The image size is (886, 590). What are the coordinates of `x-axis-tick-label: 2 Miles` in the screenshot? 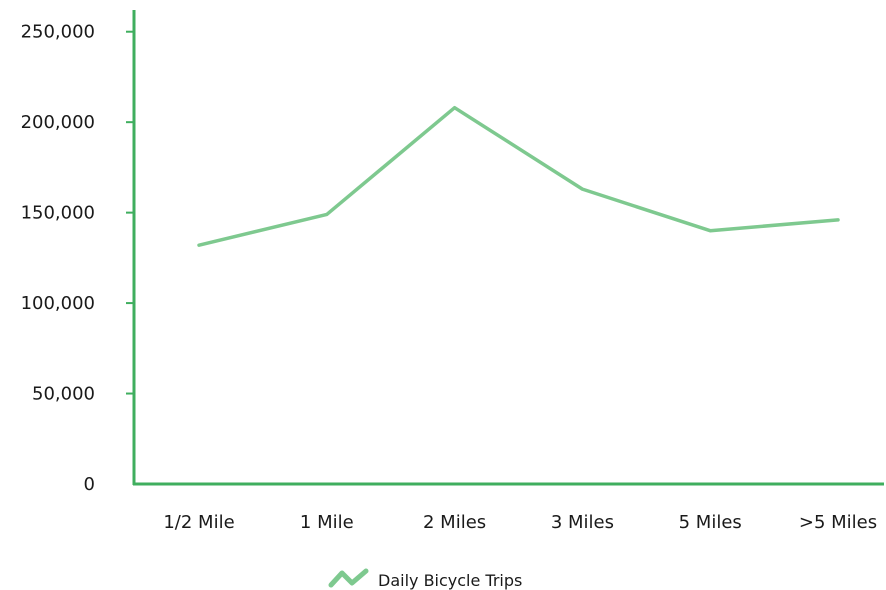 It's located at (454, 522).